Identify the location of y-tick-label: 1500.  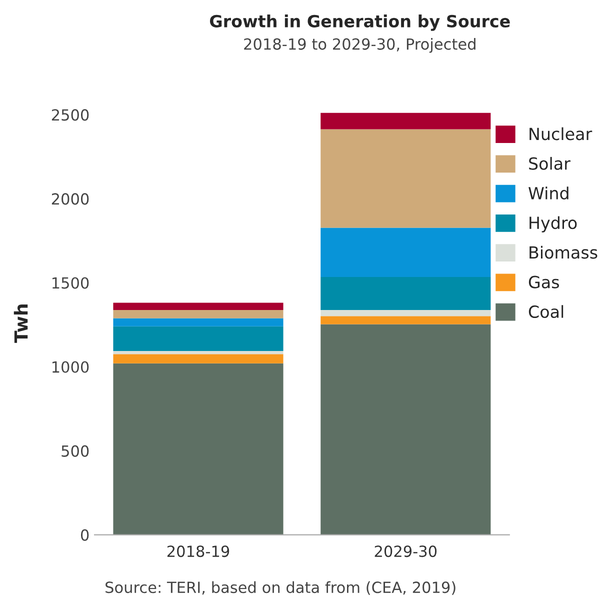
(70, 283).